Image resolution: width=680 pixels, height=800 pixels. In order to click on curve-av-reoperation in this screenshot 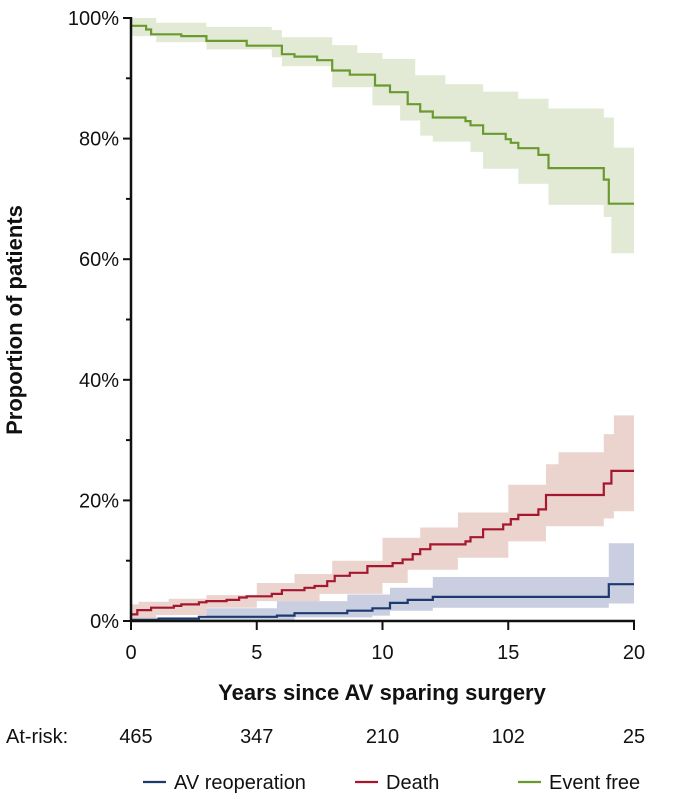, I will do `click(382, 602)`.